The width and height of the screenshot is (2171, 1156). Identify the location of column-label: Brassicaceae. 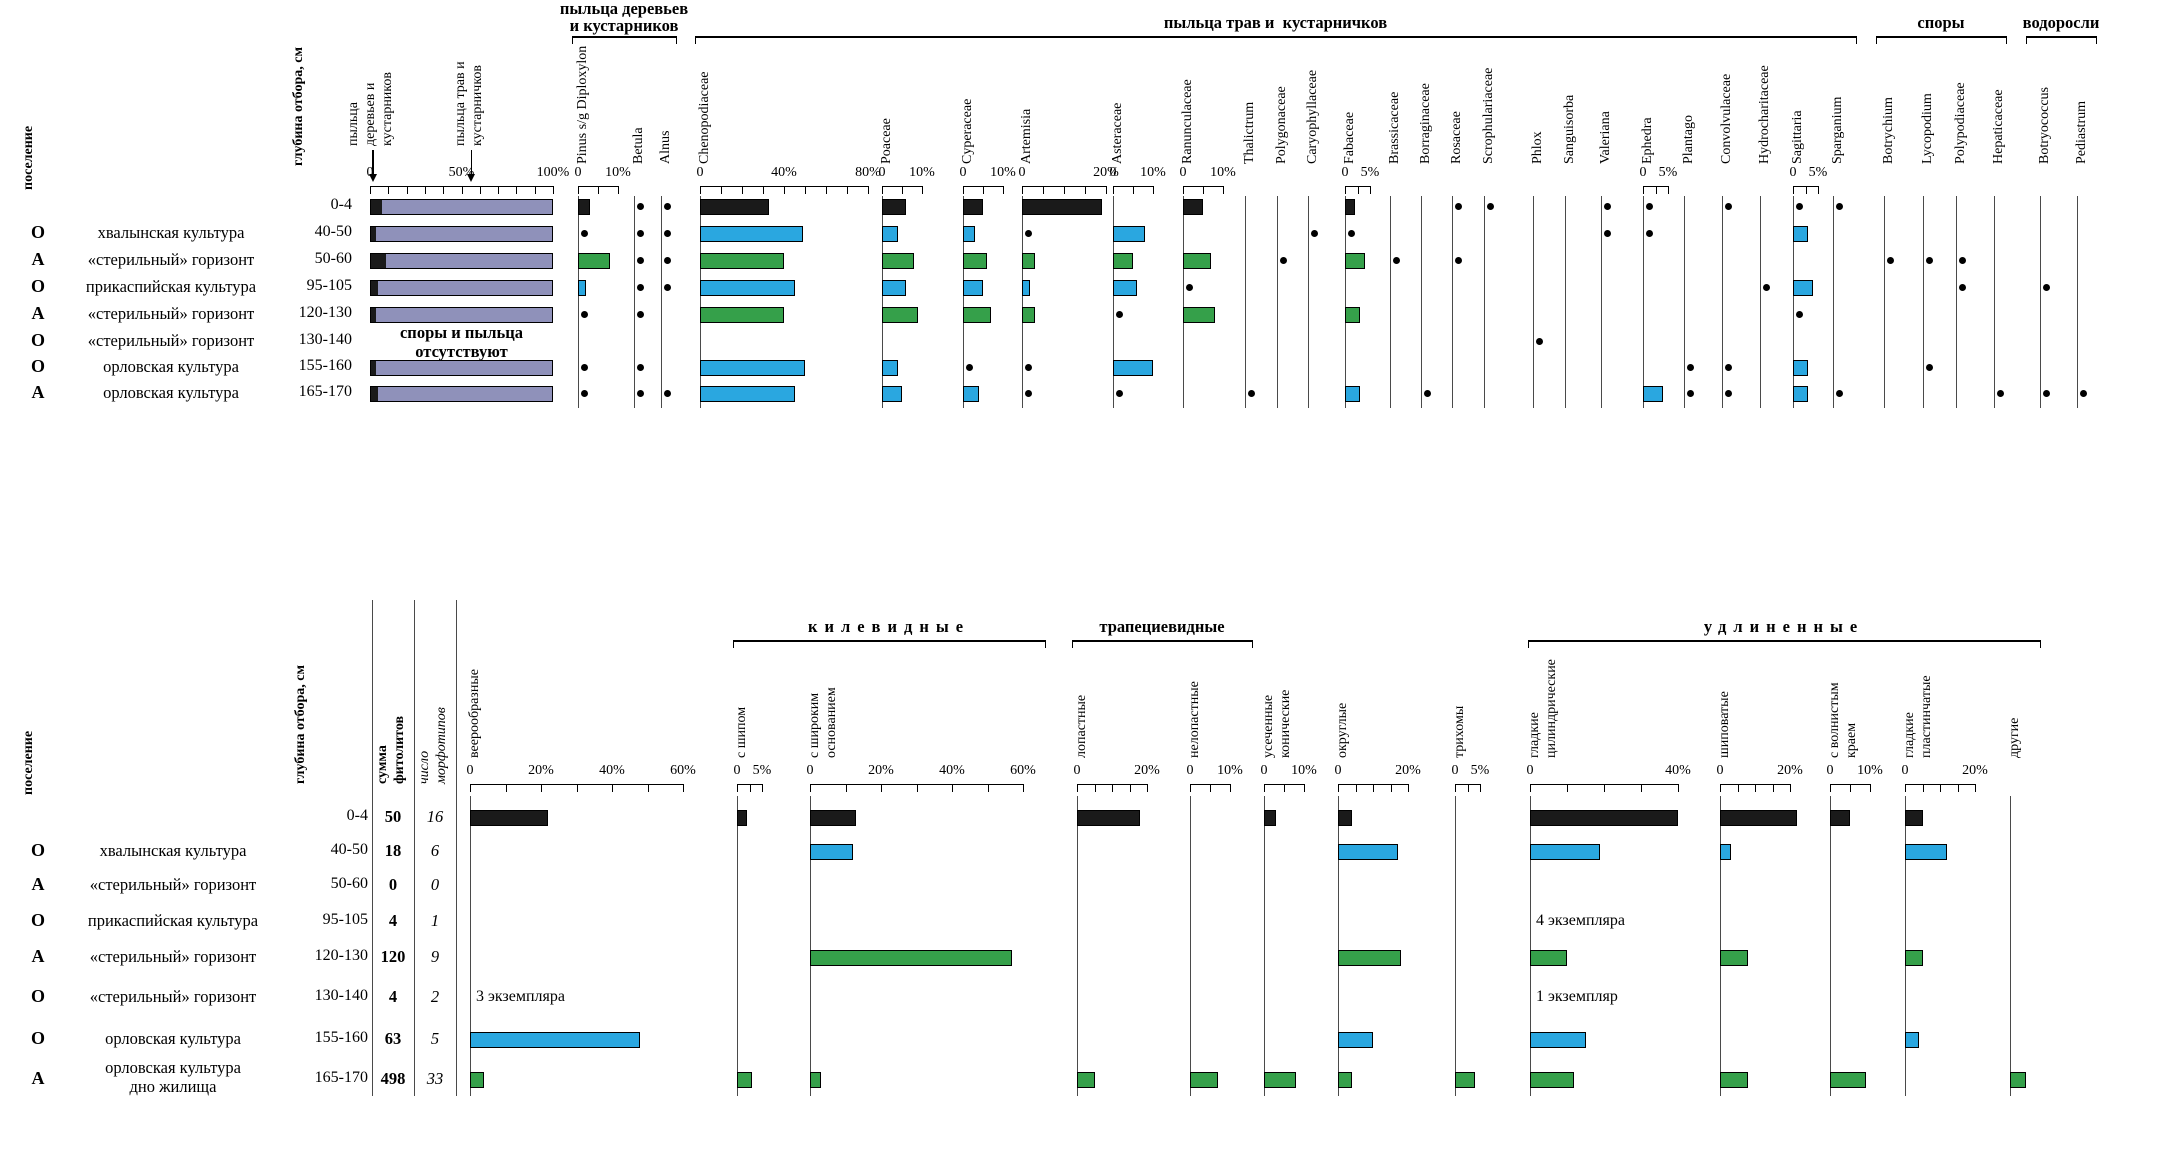
(1394, 127).